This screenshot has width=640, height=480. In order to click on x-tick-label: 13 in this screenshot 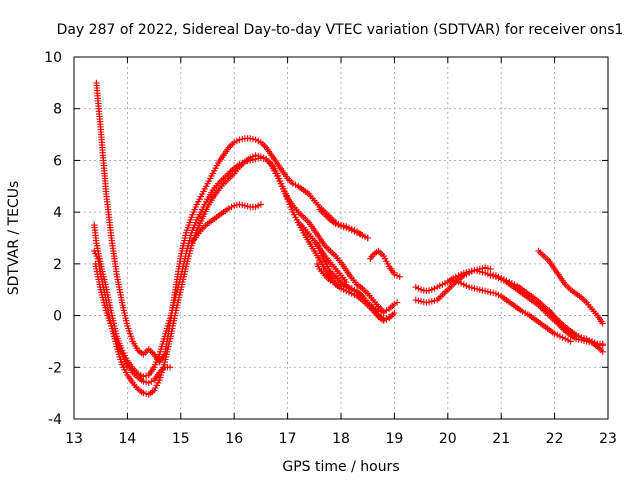, I will do `click(74, 439)`.